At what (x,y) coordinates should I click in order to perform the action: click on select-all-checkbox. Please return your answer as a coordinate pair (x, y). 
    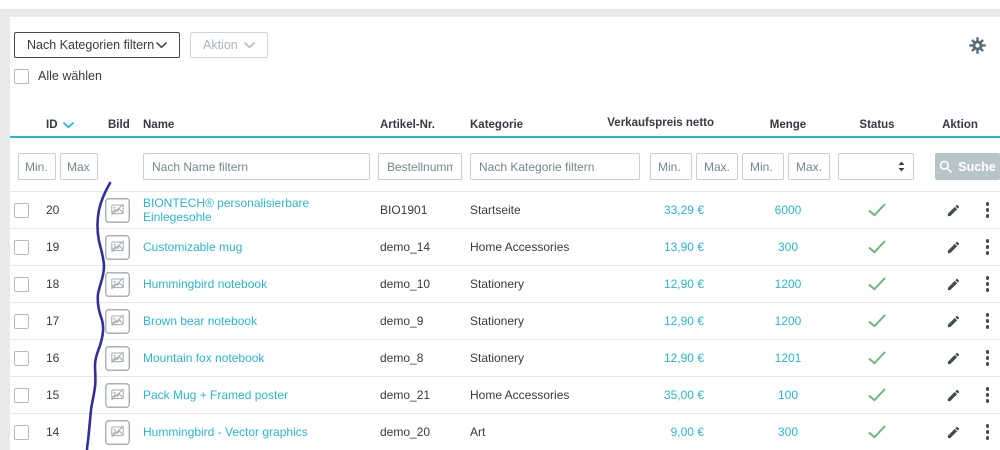
    Looking at the image, I should click on (21, 76).